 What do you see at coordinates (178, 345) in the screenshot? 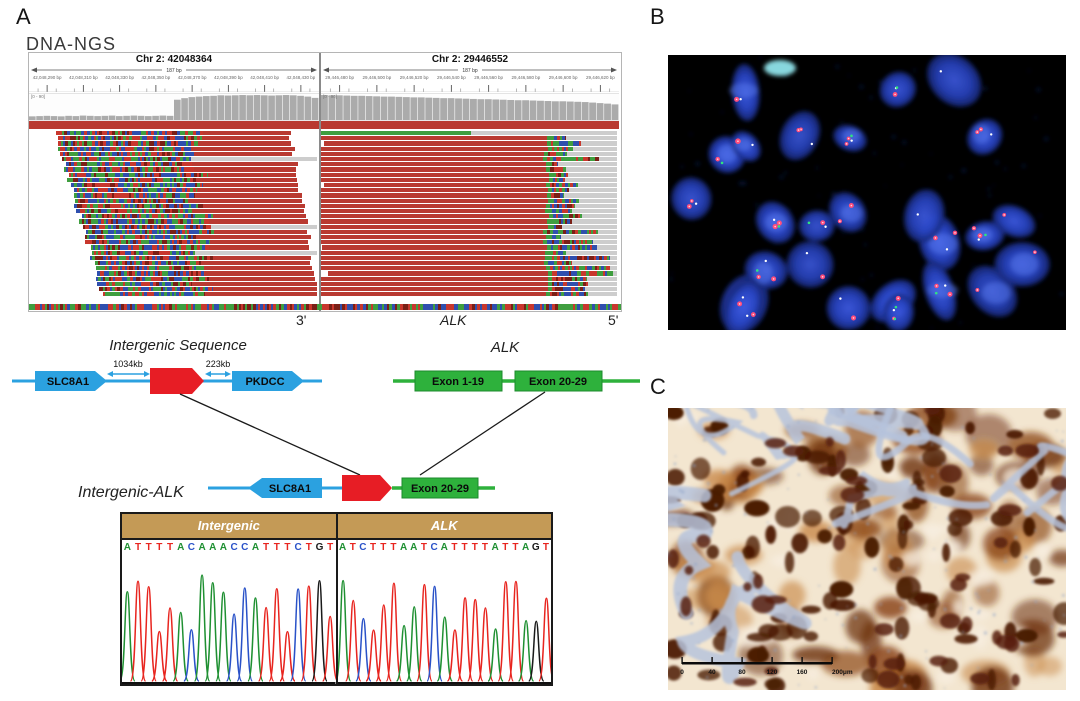
I see `intergenic-sequence-title: Intergenic Sequence` at bounding box center [178, 345].